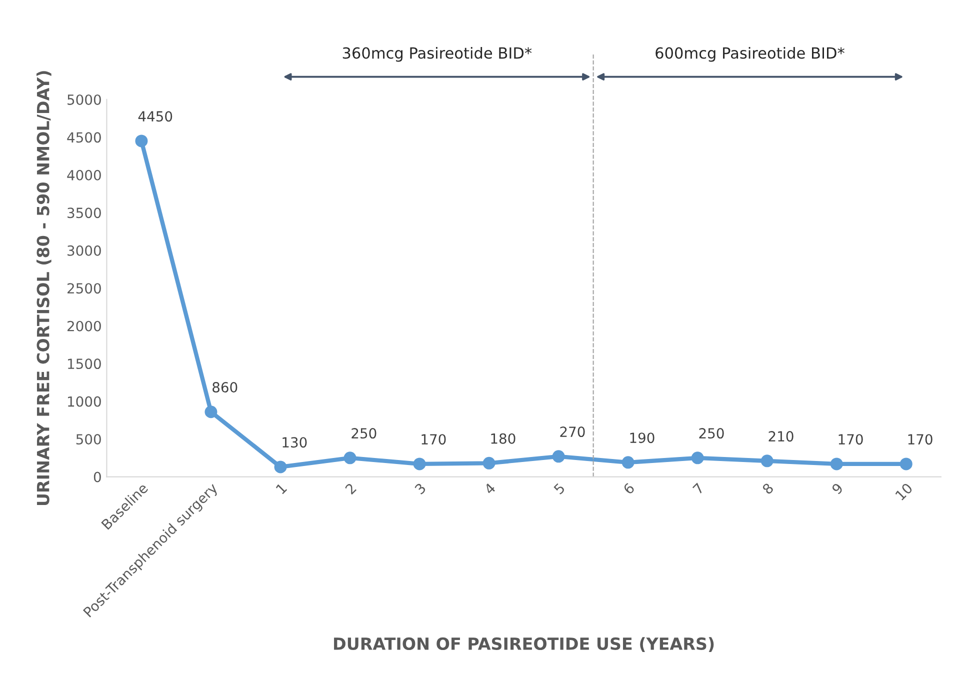 The width and height of the screenshot is (970, 686). What do you see at coordinates (225, 387) in the screenshot?
I see `data-label: 860` at bounding box center [225, 387].